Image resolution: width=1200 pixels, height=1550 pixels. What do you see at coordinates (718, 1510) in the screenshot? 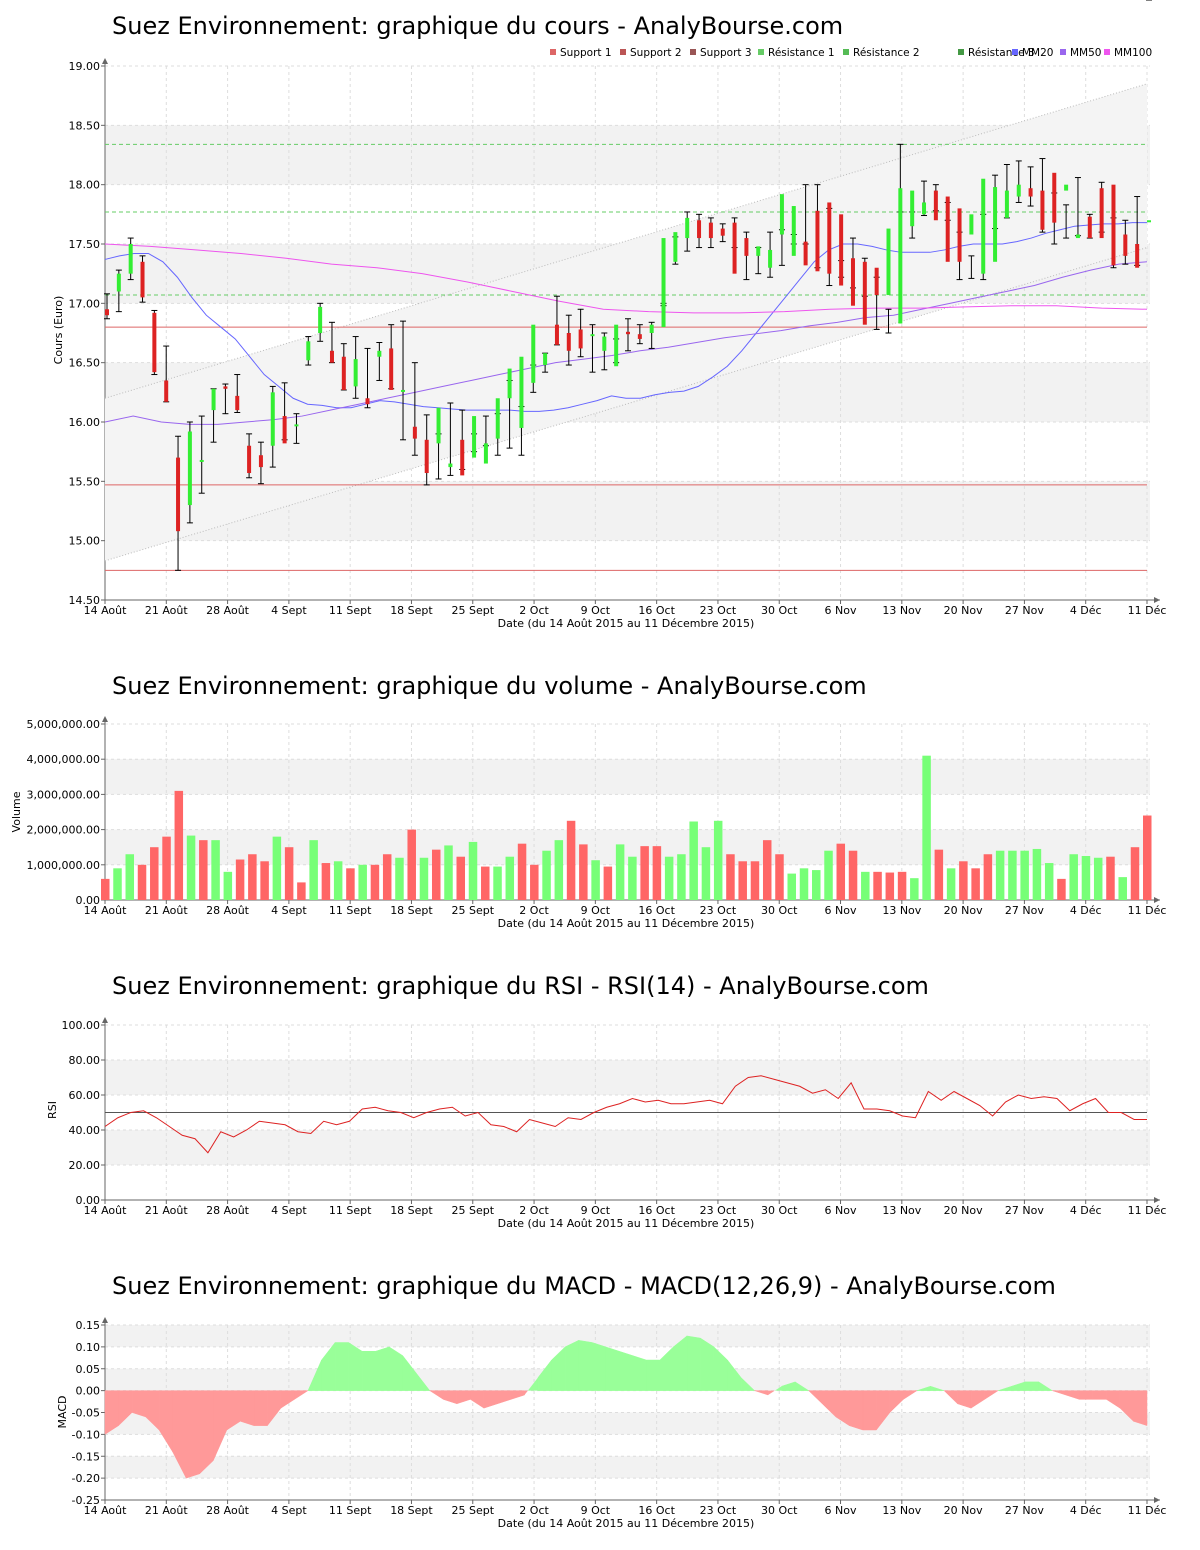
I see `macd-x-tick-label: 23 Oct` at bounding box center [718, 1510].